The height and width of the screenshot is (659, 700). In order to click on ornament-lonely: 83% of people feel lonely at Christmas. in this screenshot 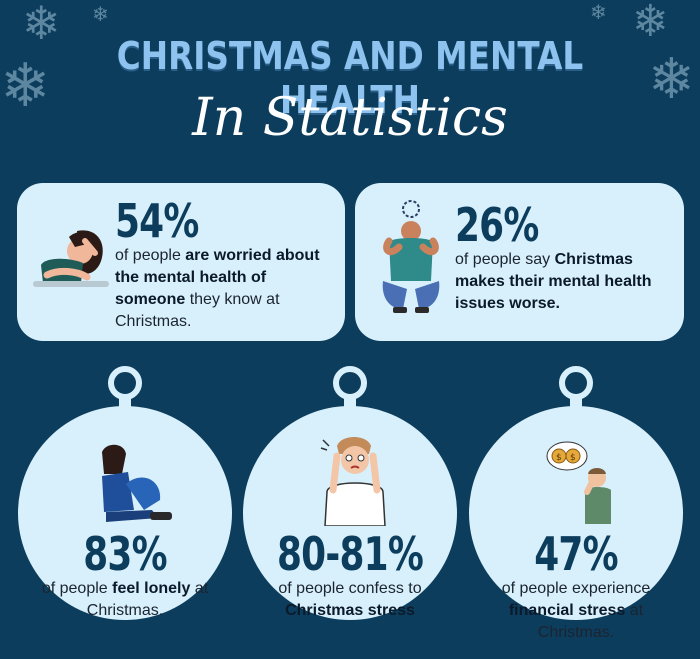, I will do `click(125, 512)`.